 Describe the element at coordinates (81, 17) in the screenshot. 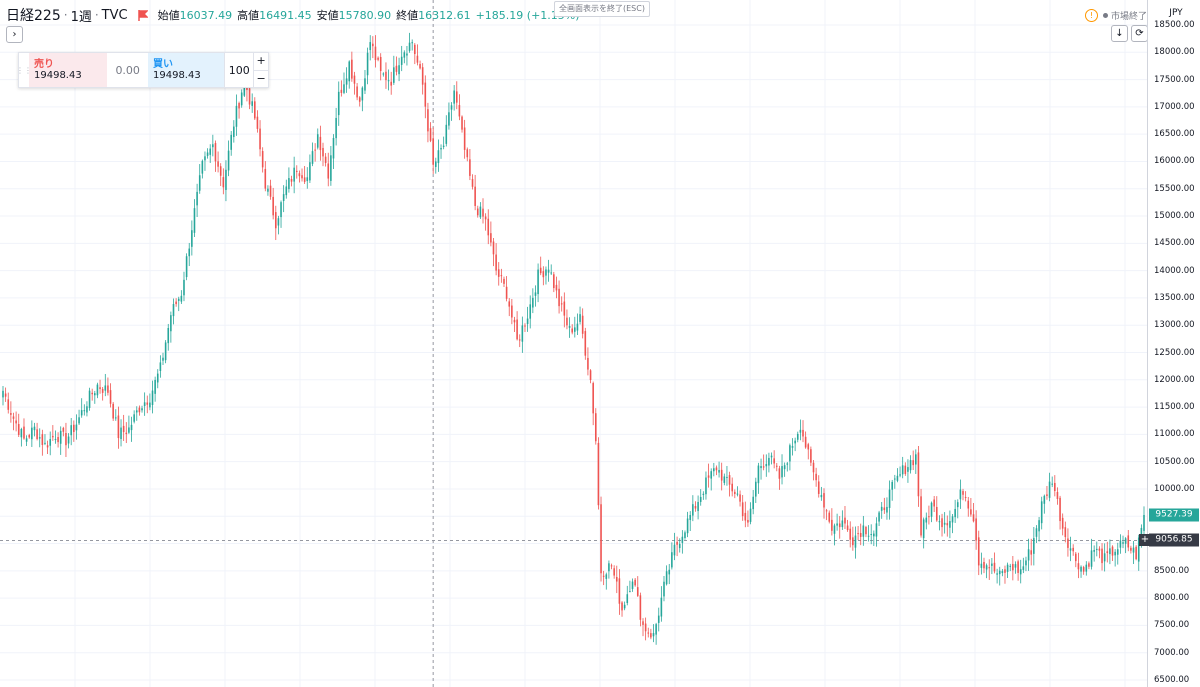

I see `interval-label: 1週` at that location.